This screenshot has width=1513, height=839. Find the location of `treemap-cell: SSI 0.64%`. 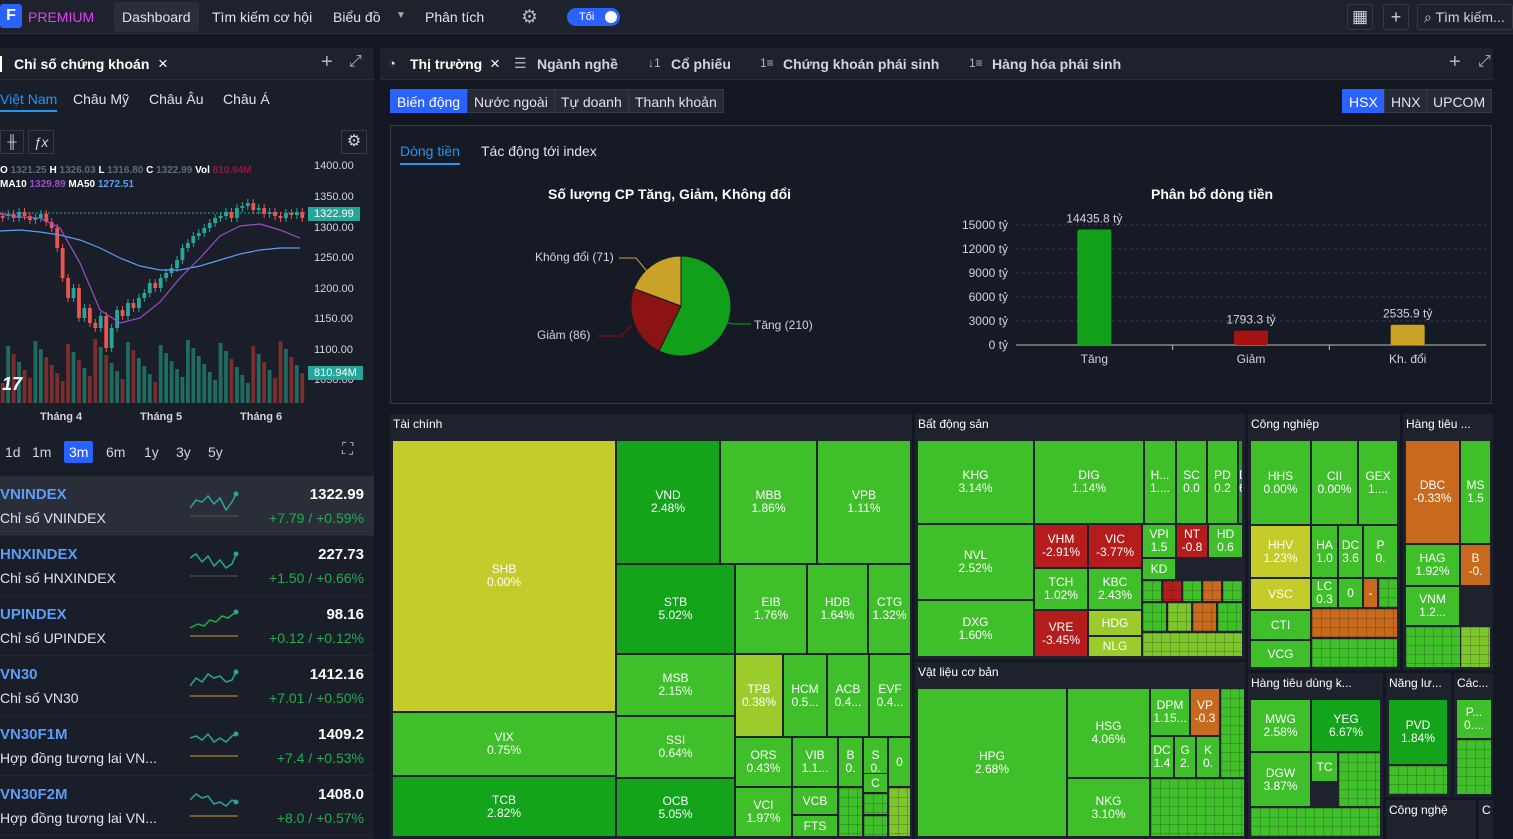

treemap-cell: SSI 0.64% is located at coordinates (675, 747).